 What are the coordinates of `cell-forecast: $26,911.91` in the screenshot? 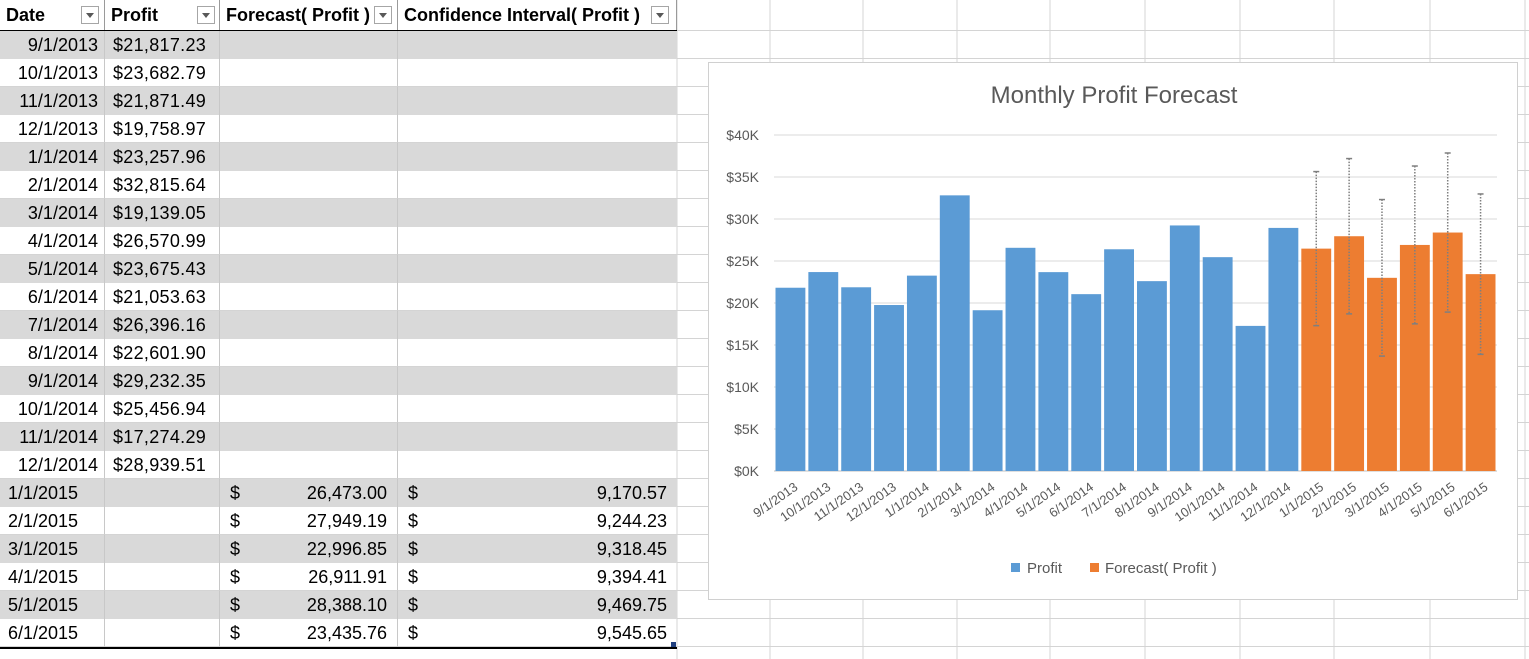 It's located at (309, 577).